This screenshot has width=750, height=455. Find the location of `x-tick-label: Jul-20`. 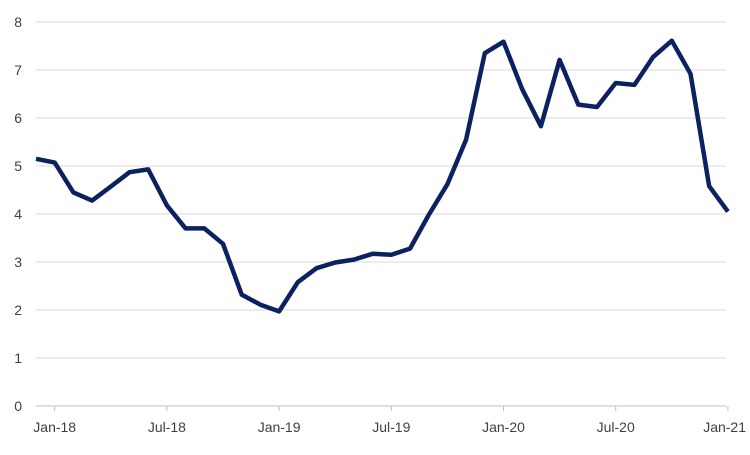

x-tick-label: Jul-20 is located at coordinates (616, 427).